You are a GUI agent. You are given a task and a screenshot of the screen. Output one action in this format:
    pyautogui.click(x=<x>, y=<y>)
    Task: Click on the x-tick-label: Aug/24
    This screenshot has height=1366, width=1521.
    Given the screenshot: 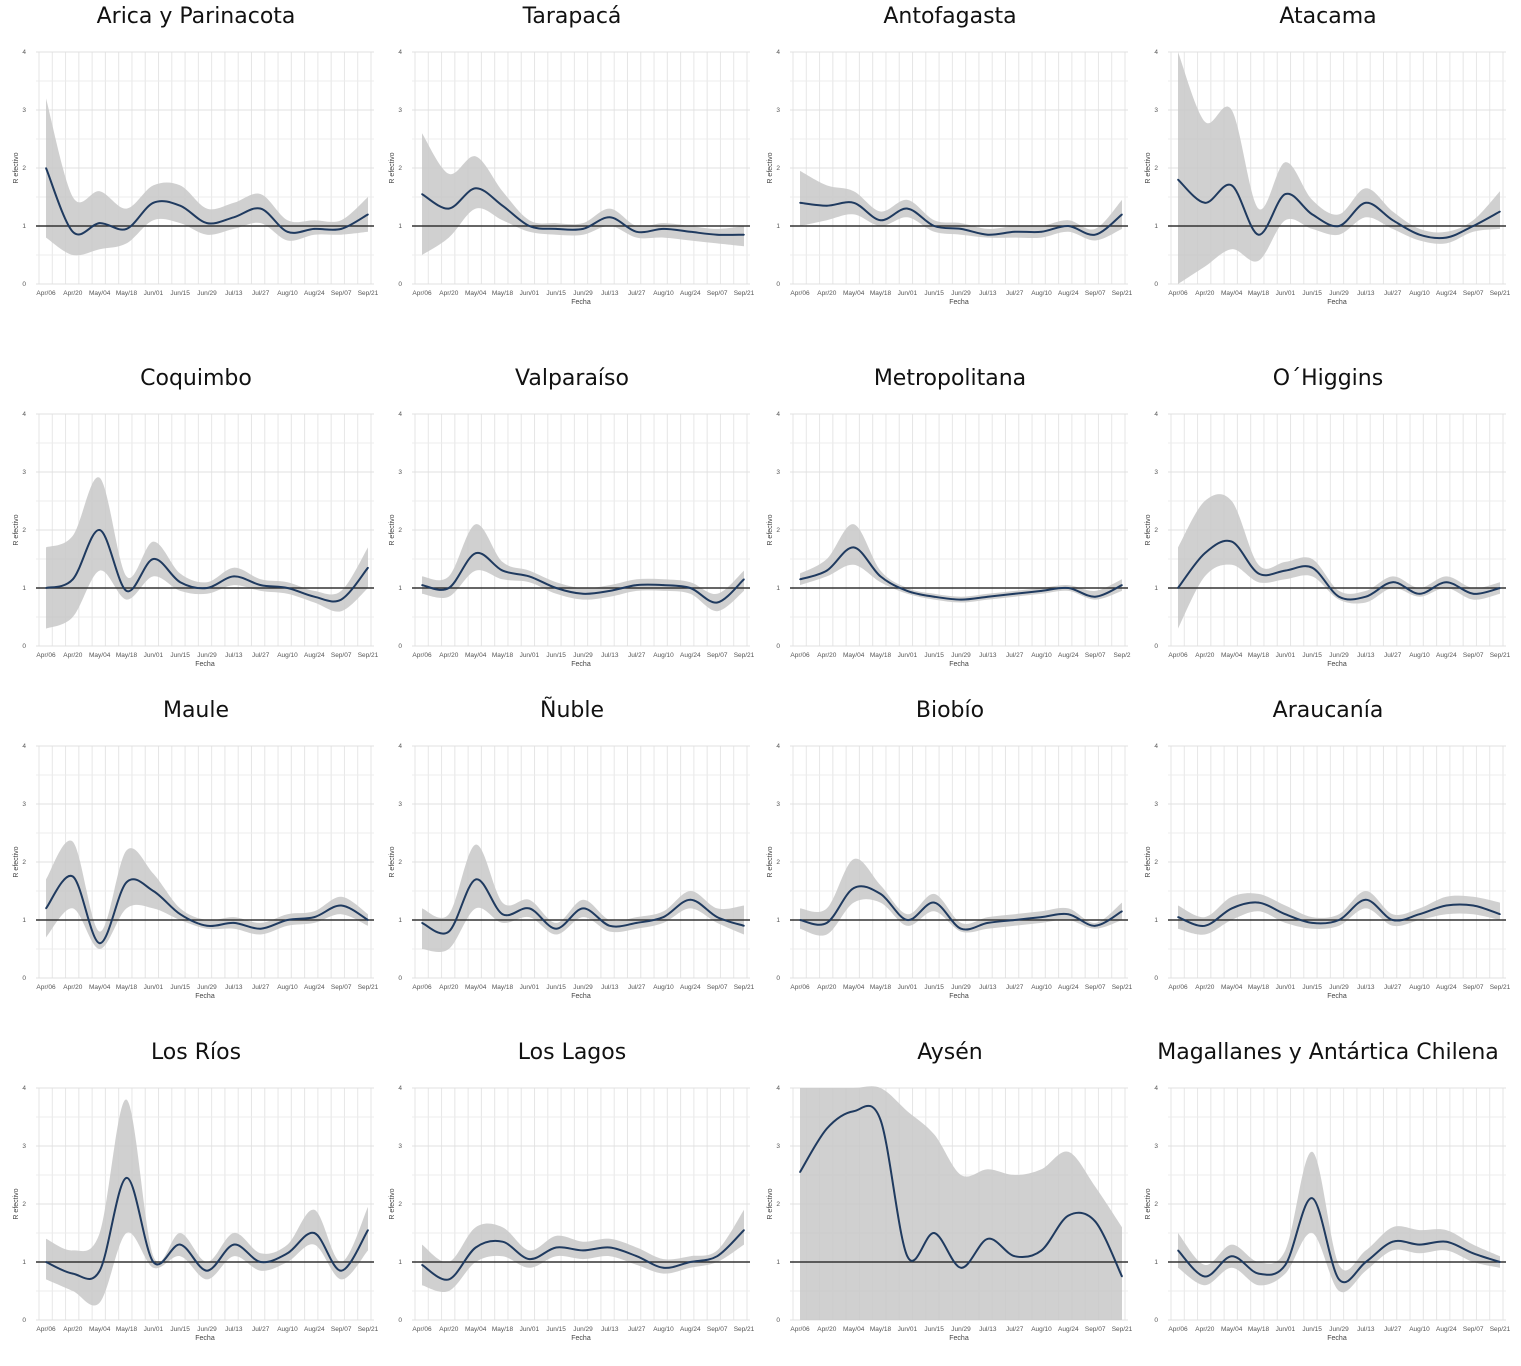 What is the action you would take?
    pyautogui.click(x=314, y=1329)
    